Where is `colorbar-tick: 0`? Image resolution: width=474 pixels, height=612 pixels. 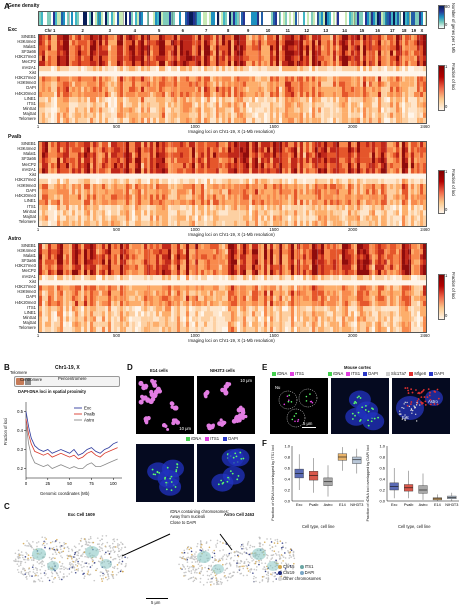 colorbar-tick: 0 is located at coordinates (446, 315).